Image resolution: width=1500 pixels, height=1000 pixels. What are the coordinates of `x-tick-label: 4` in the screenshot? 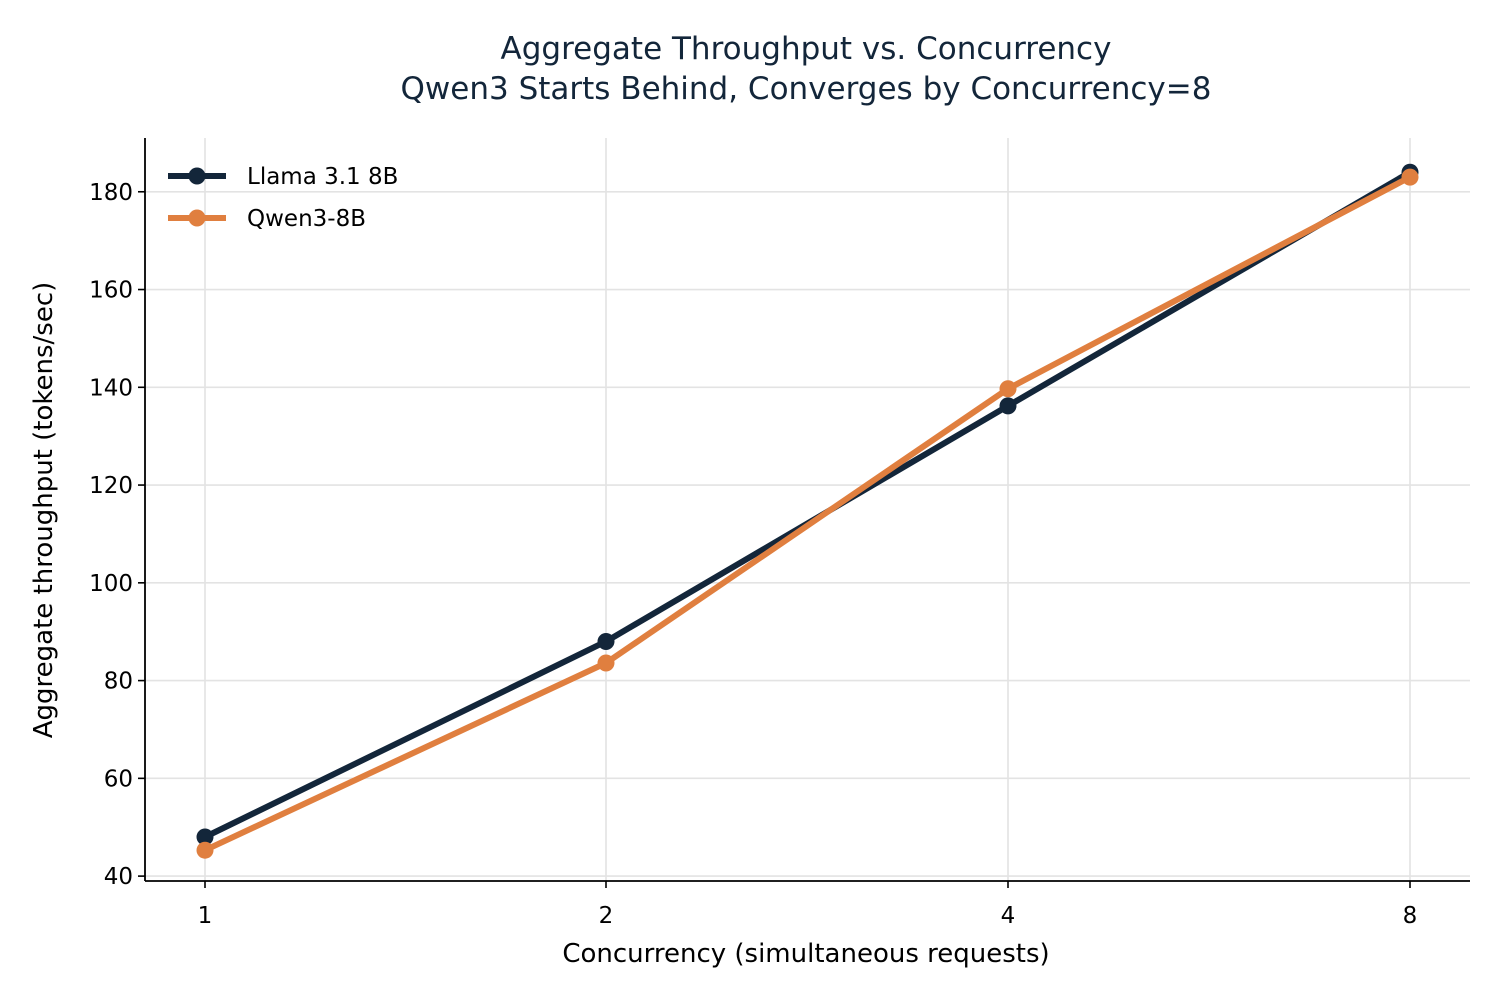 It's located at (1008, 916).